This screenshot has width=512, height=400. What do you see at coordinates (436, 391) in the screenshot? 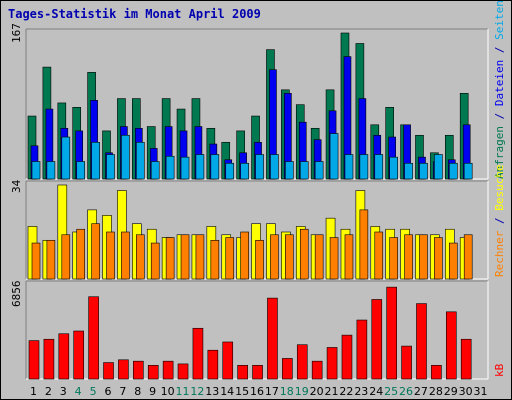
I see `x-tick-label-28: 28` at bounding box center [436, 391].